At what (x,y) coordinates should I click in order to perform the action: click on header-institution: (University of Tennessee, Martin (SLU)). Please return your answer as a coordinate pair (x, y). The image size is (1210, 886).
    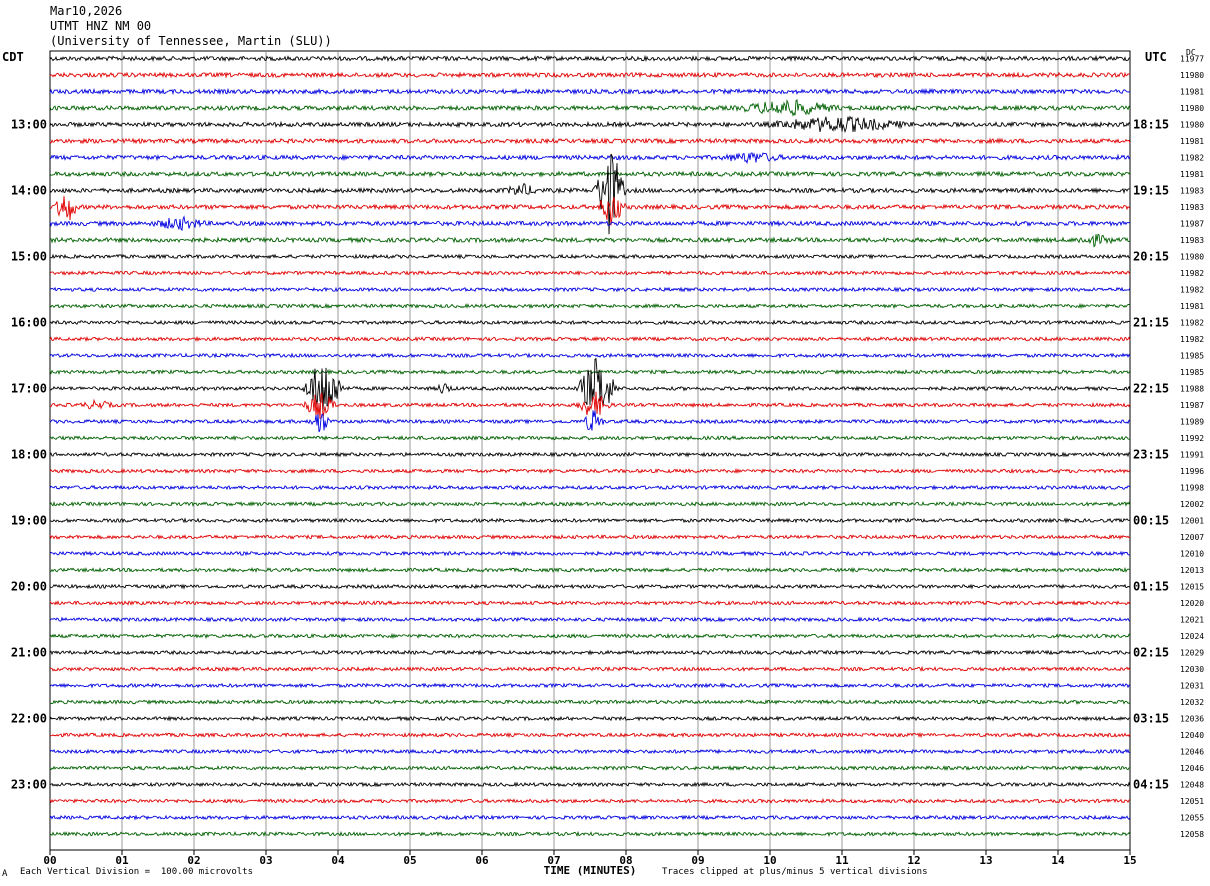
    Looking at the image, I should click on (191, 41).